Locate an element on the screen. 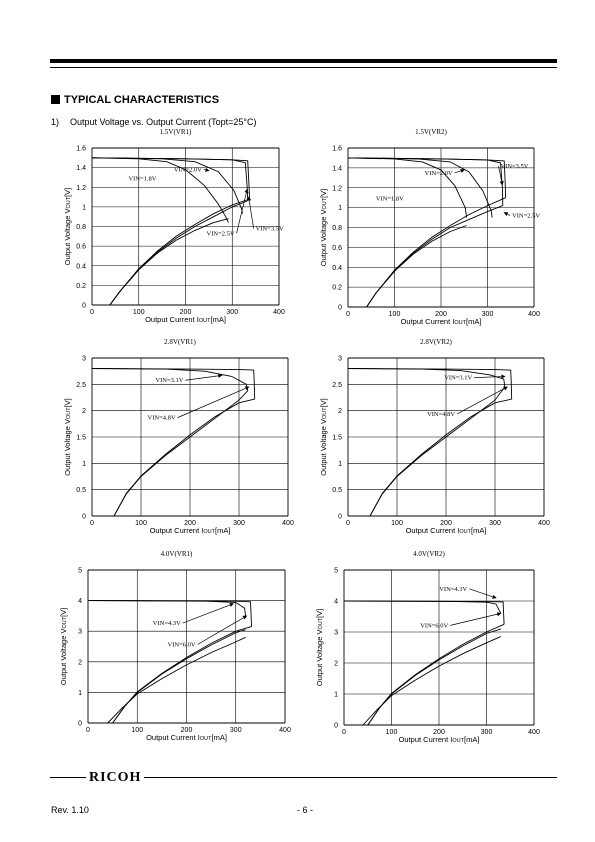 This screenshot has height=842, width=595. y-tick-label: 1.4 is located at coordinates (81, 168).